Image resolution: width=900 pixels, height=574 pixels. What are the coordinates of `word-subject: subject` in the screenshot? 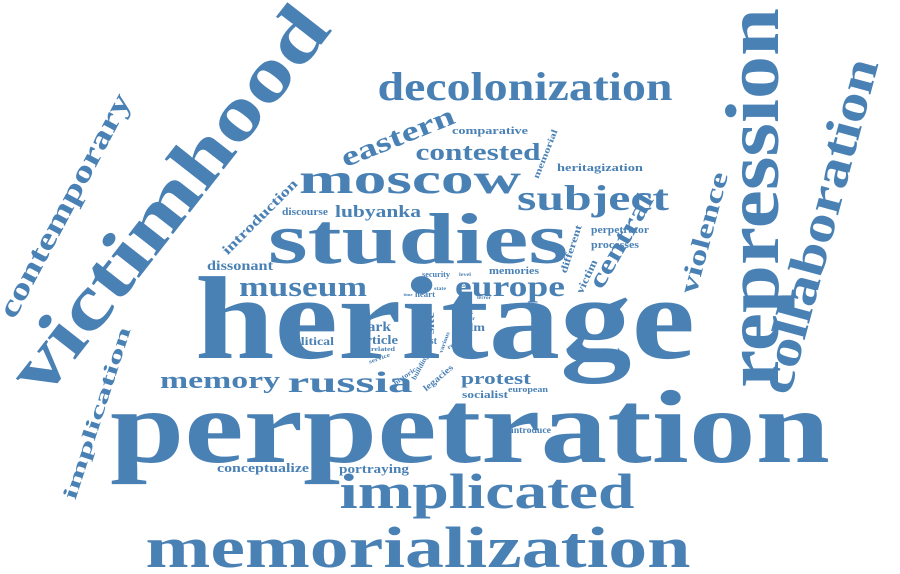 It's located at (593, 198).